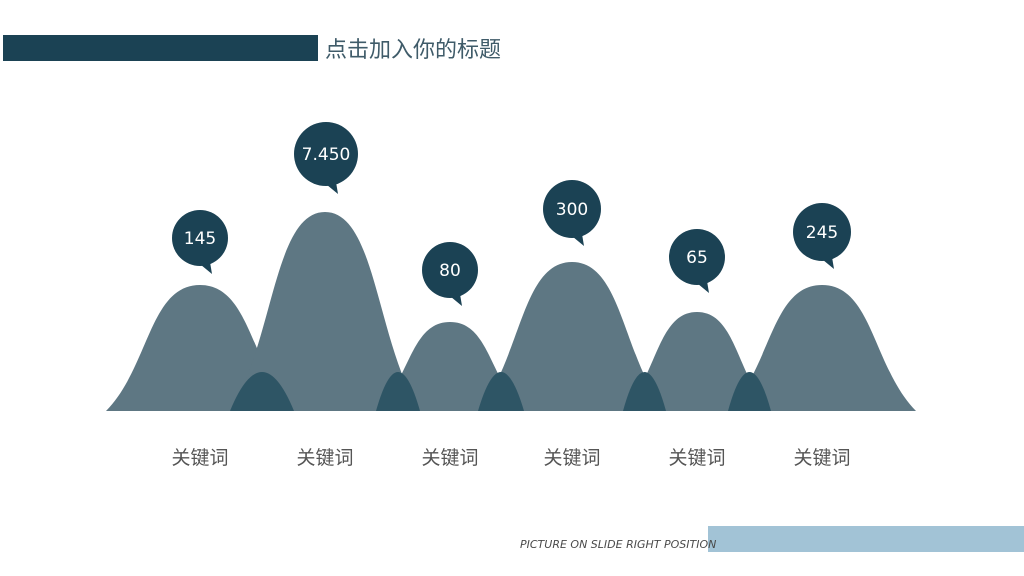  I want to click on value-label: 80, so click(450, 271).